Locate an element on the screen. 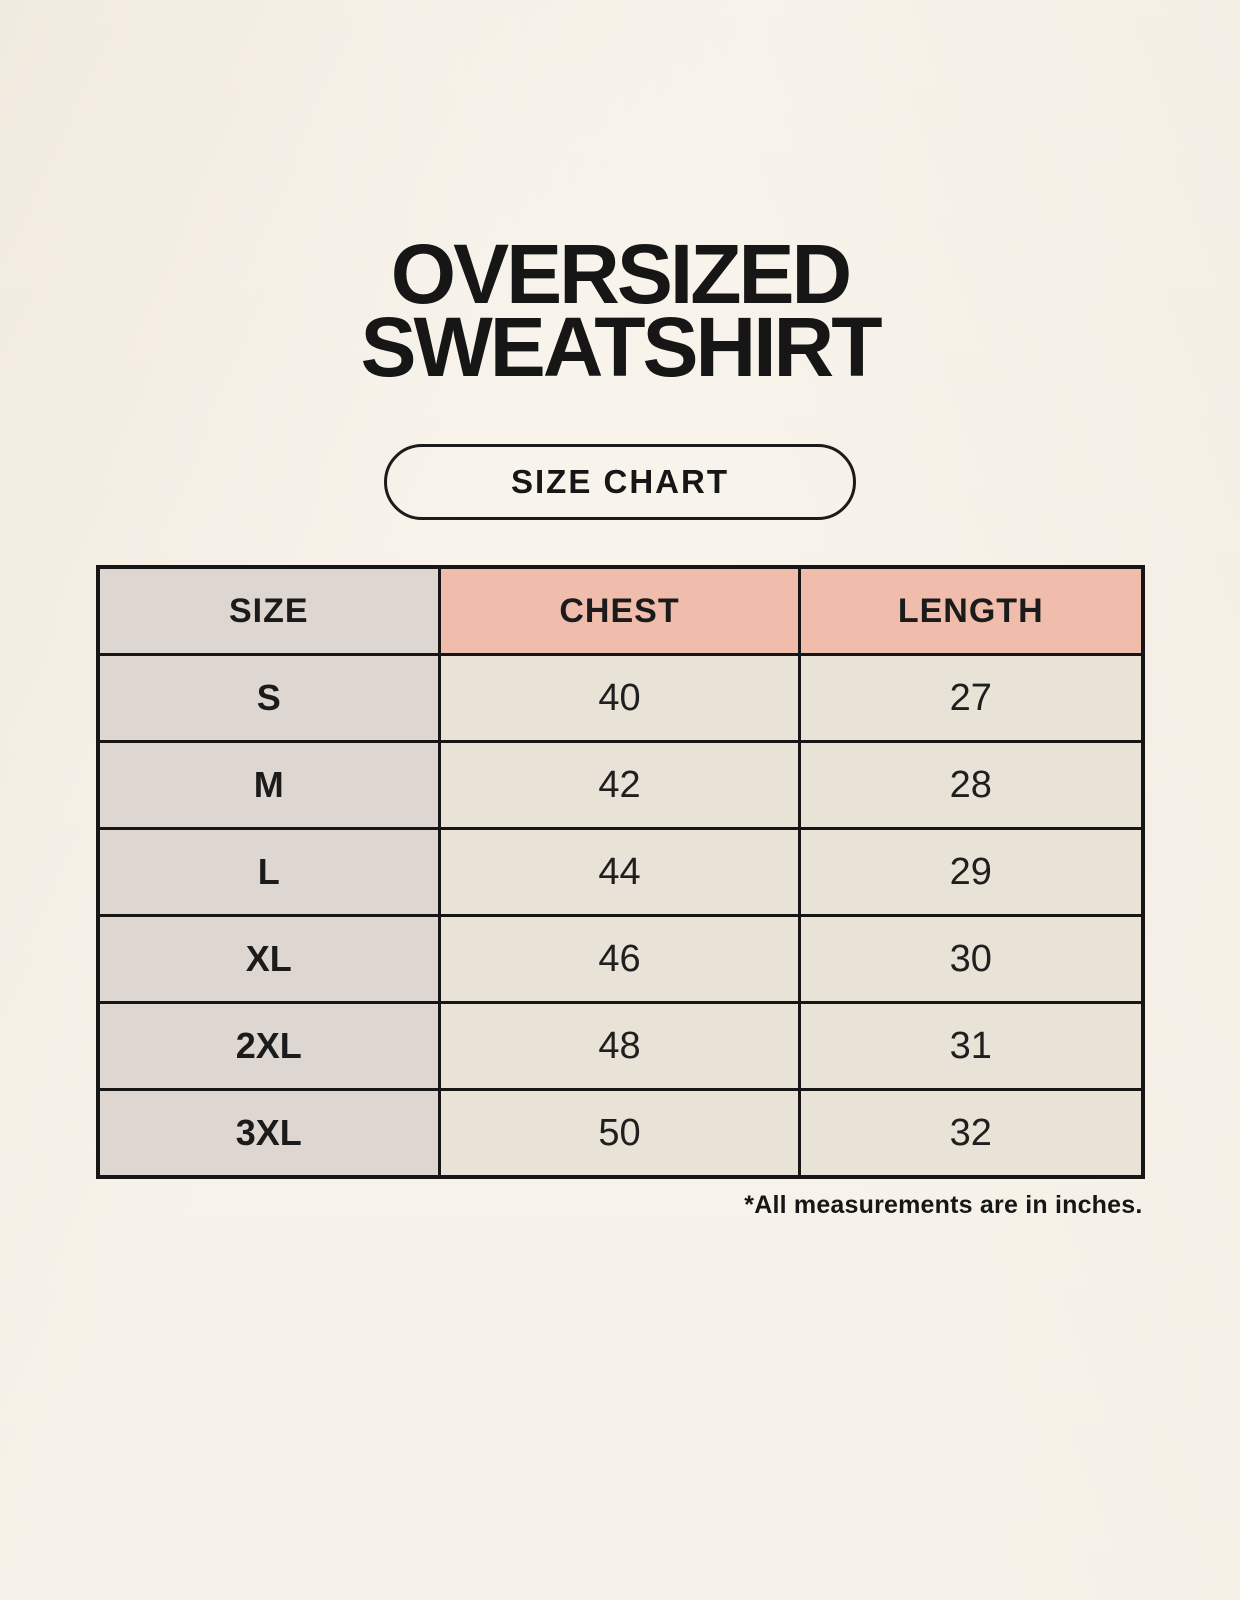  size-label-cell: XL is located at coordinates (268, 959).